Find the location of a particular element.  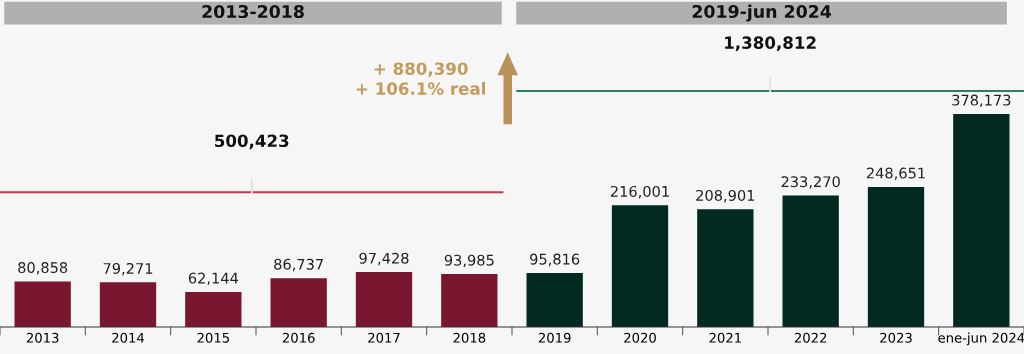

data-label: 208,901 is located at coordinates (725, 196).